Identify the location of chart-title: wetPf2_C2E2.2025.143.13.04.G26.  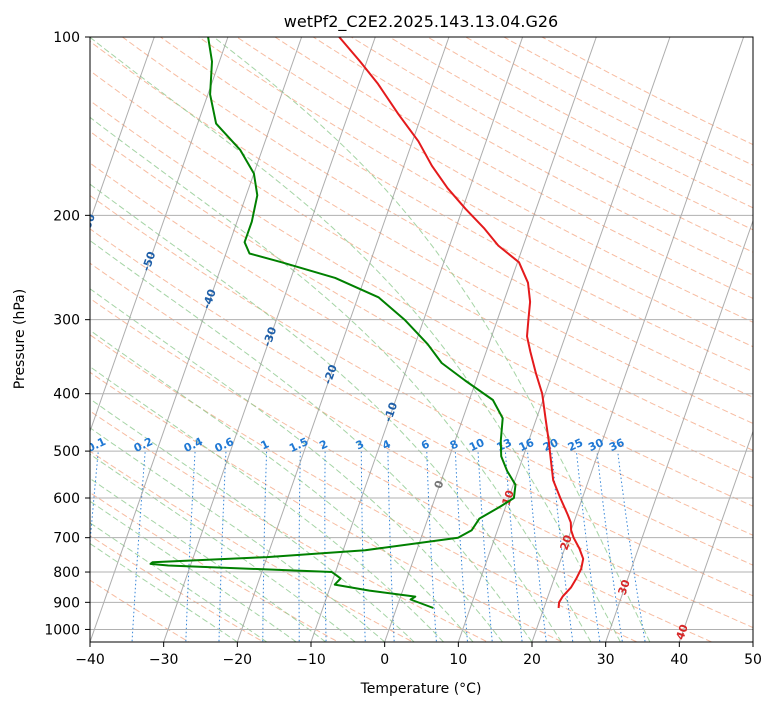
(421, 22).